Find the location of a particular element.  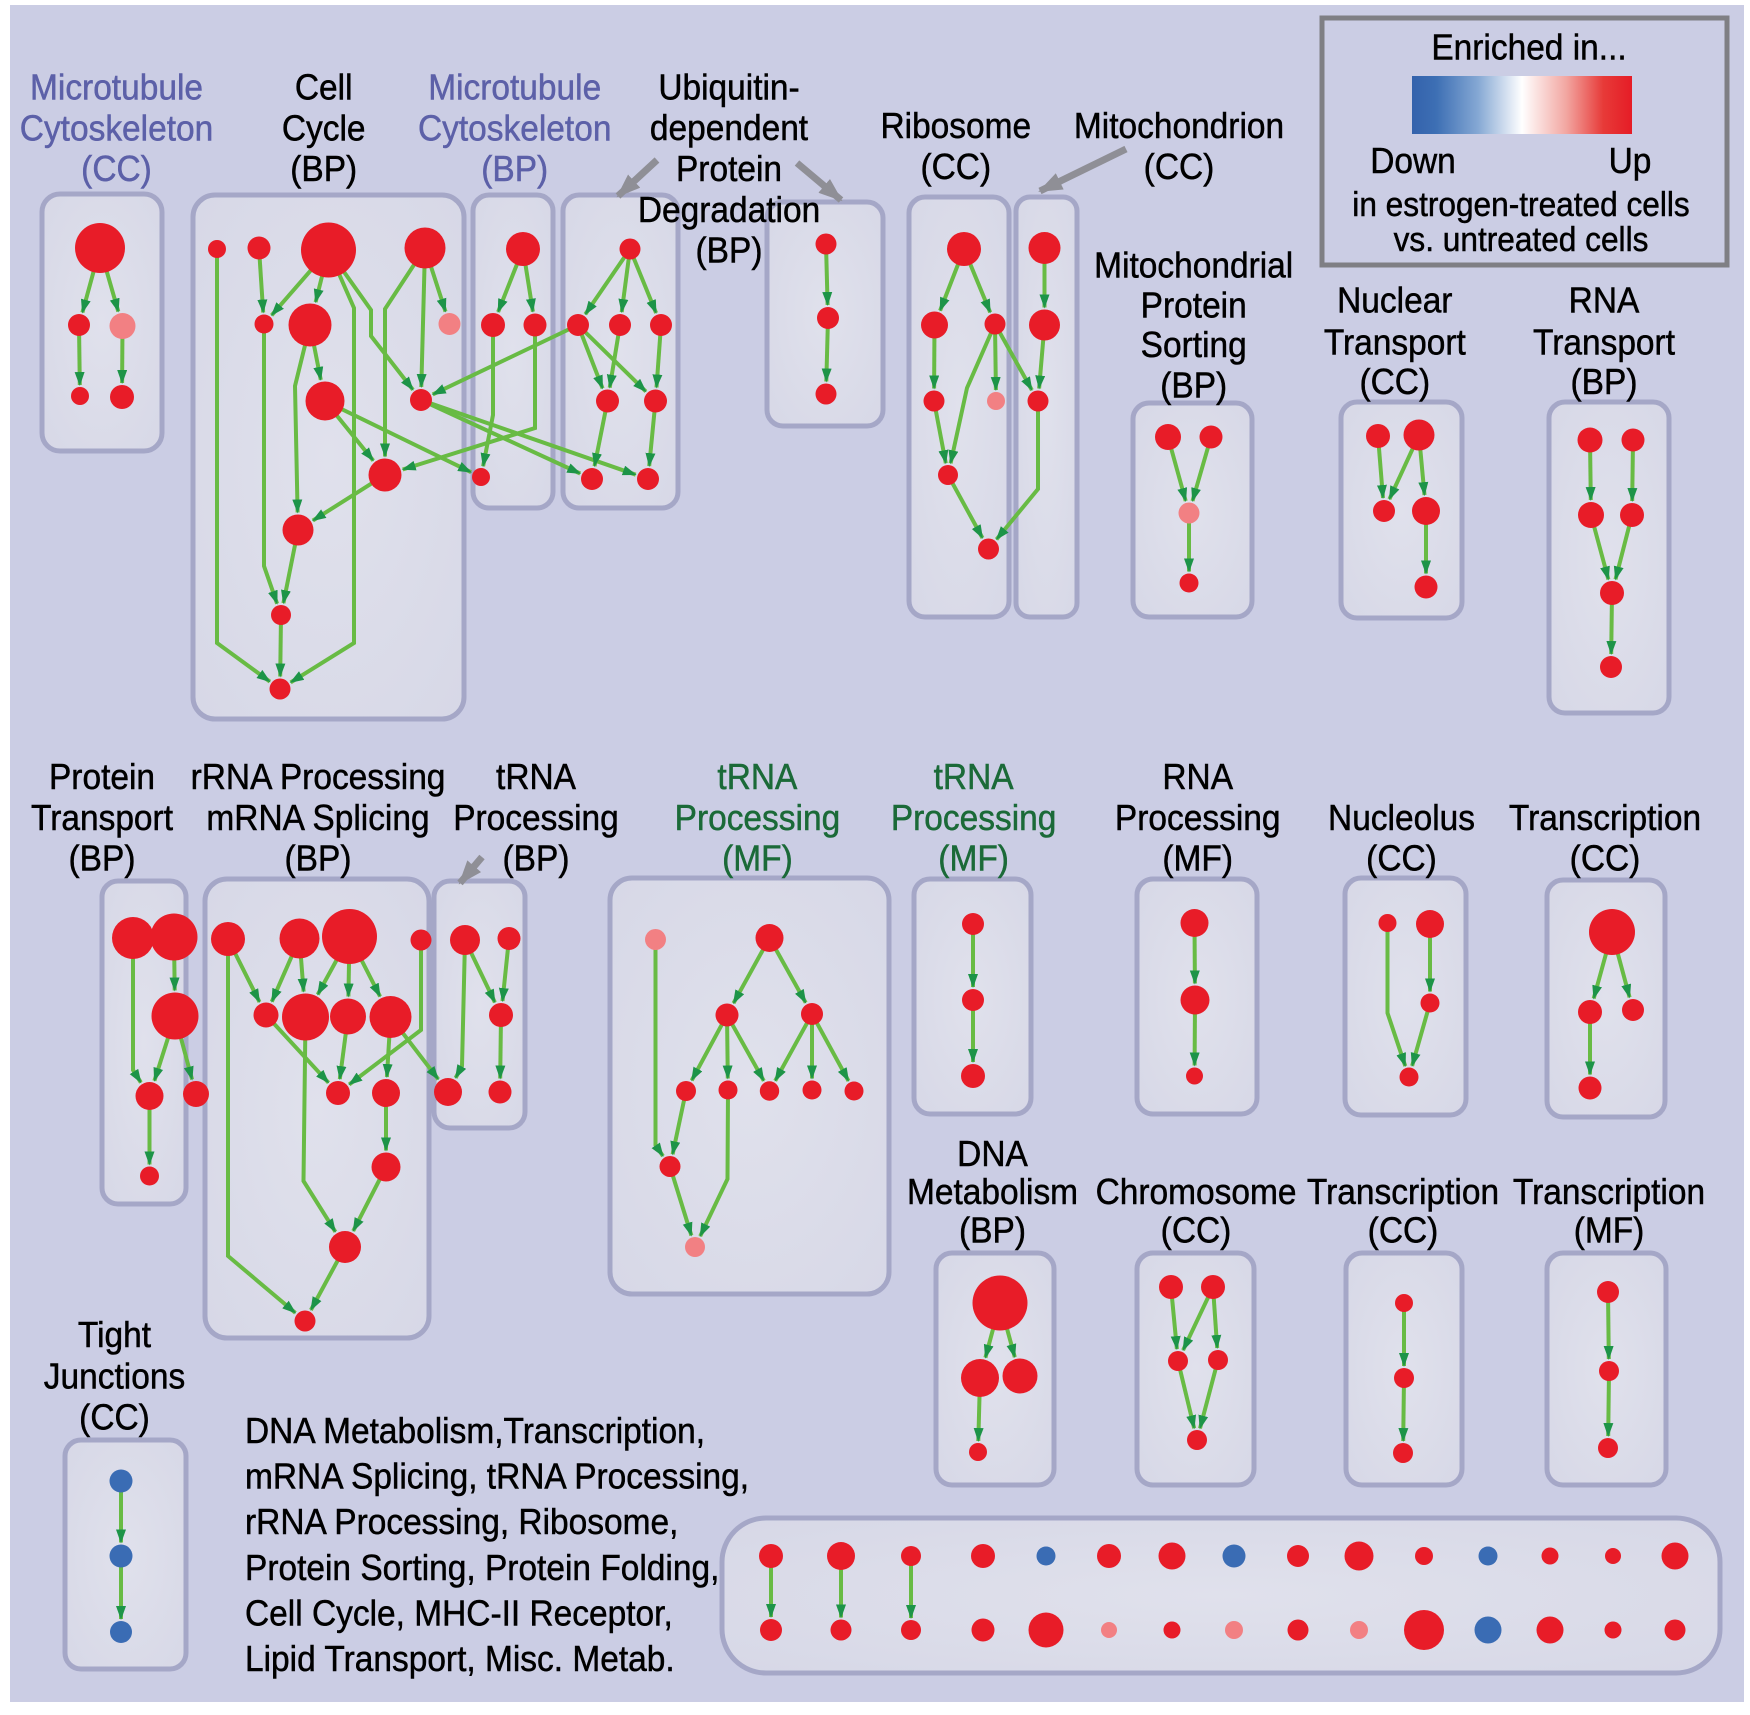

svg-text: DNA is located at coordinates (992, 1154).